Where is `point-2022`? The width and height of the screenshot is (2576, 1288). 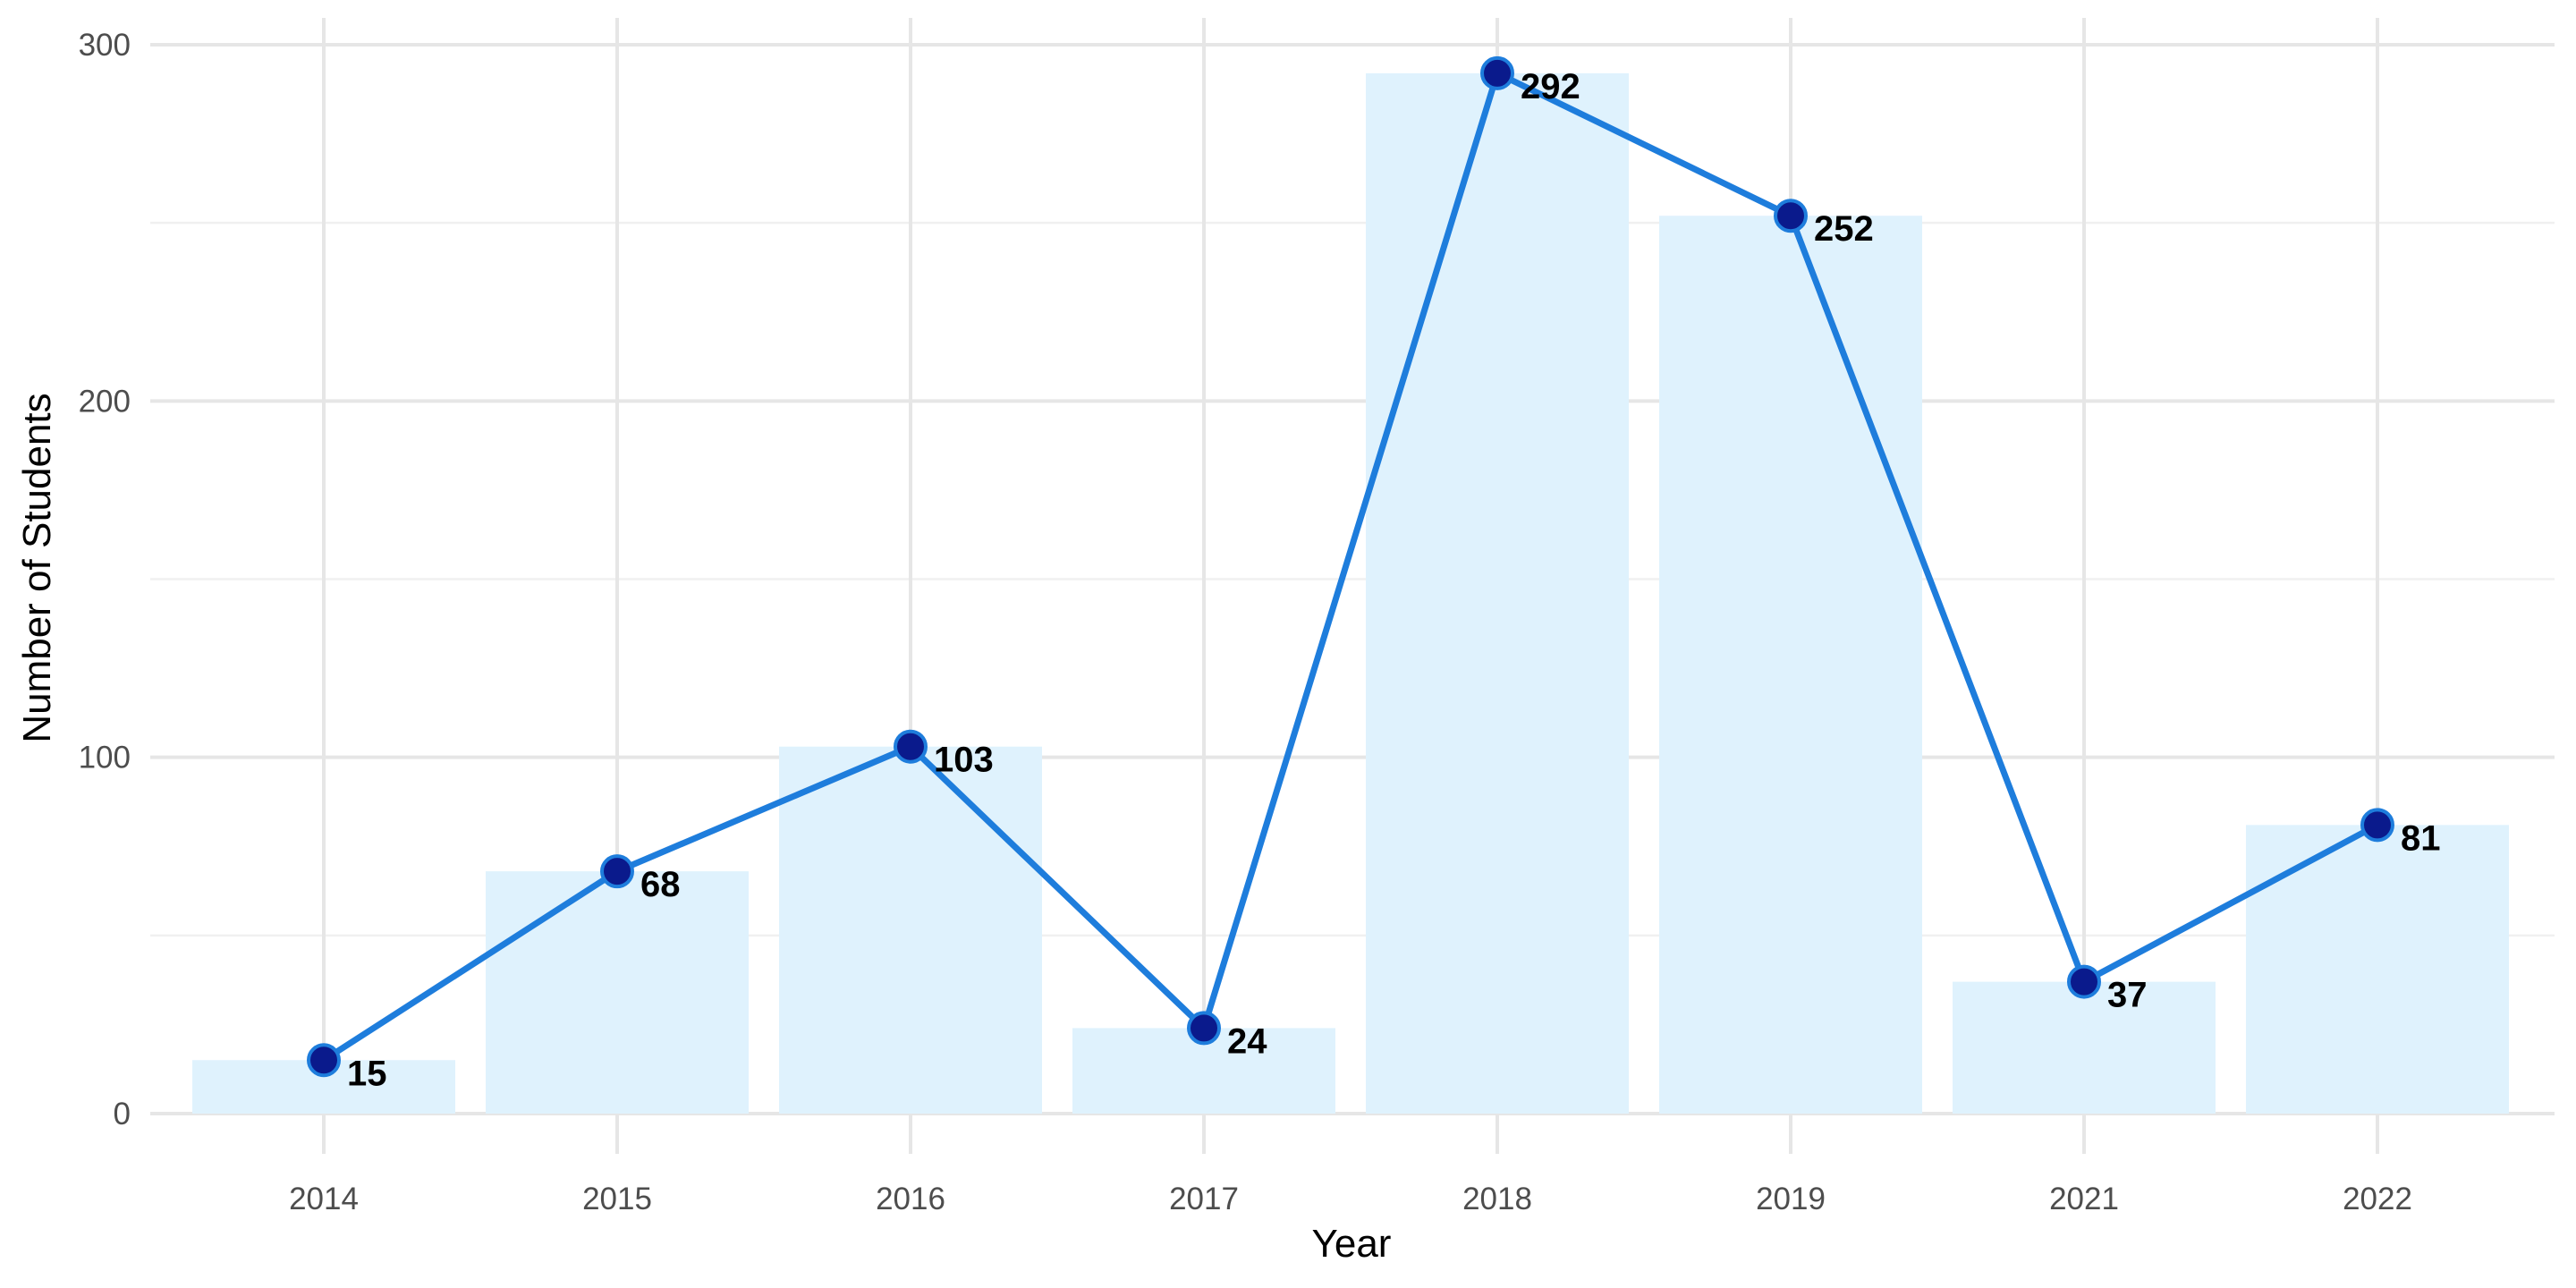
point-2022 is located at coordinates (2377, 825).